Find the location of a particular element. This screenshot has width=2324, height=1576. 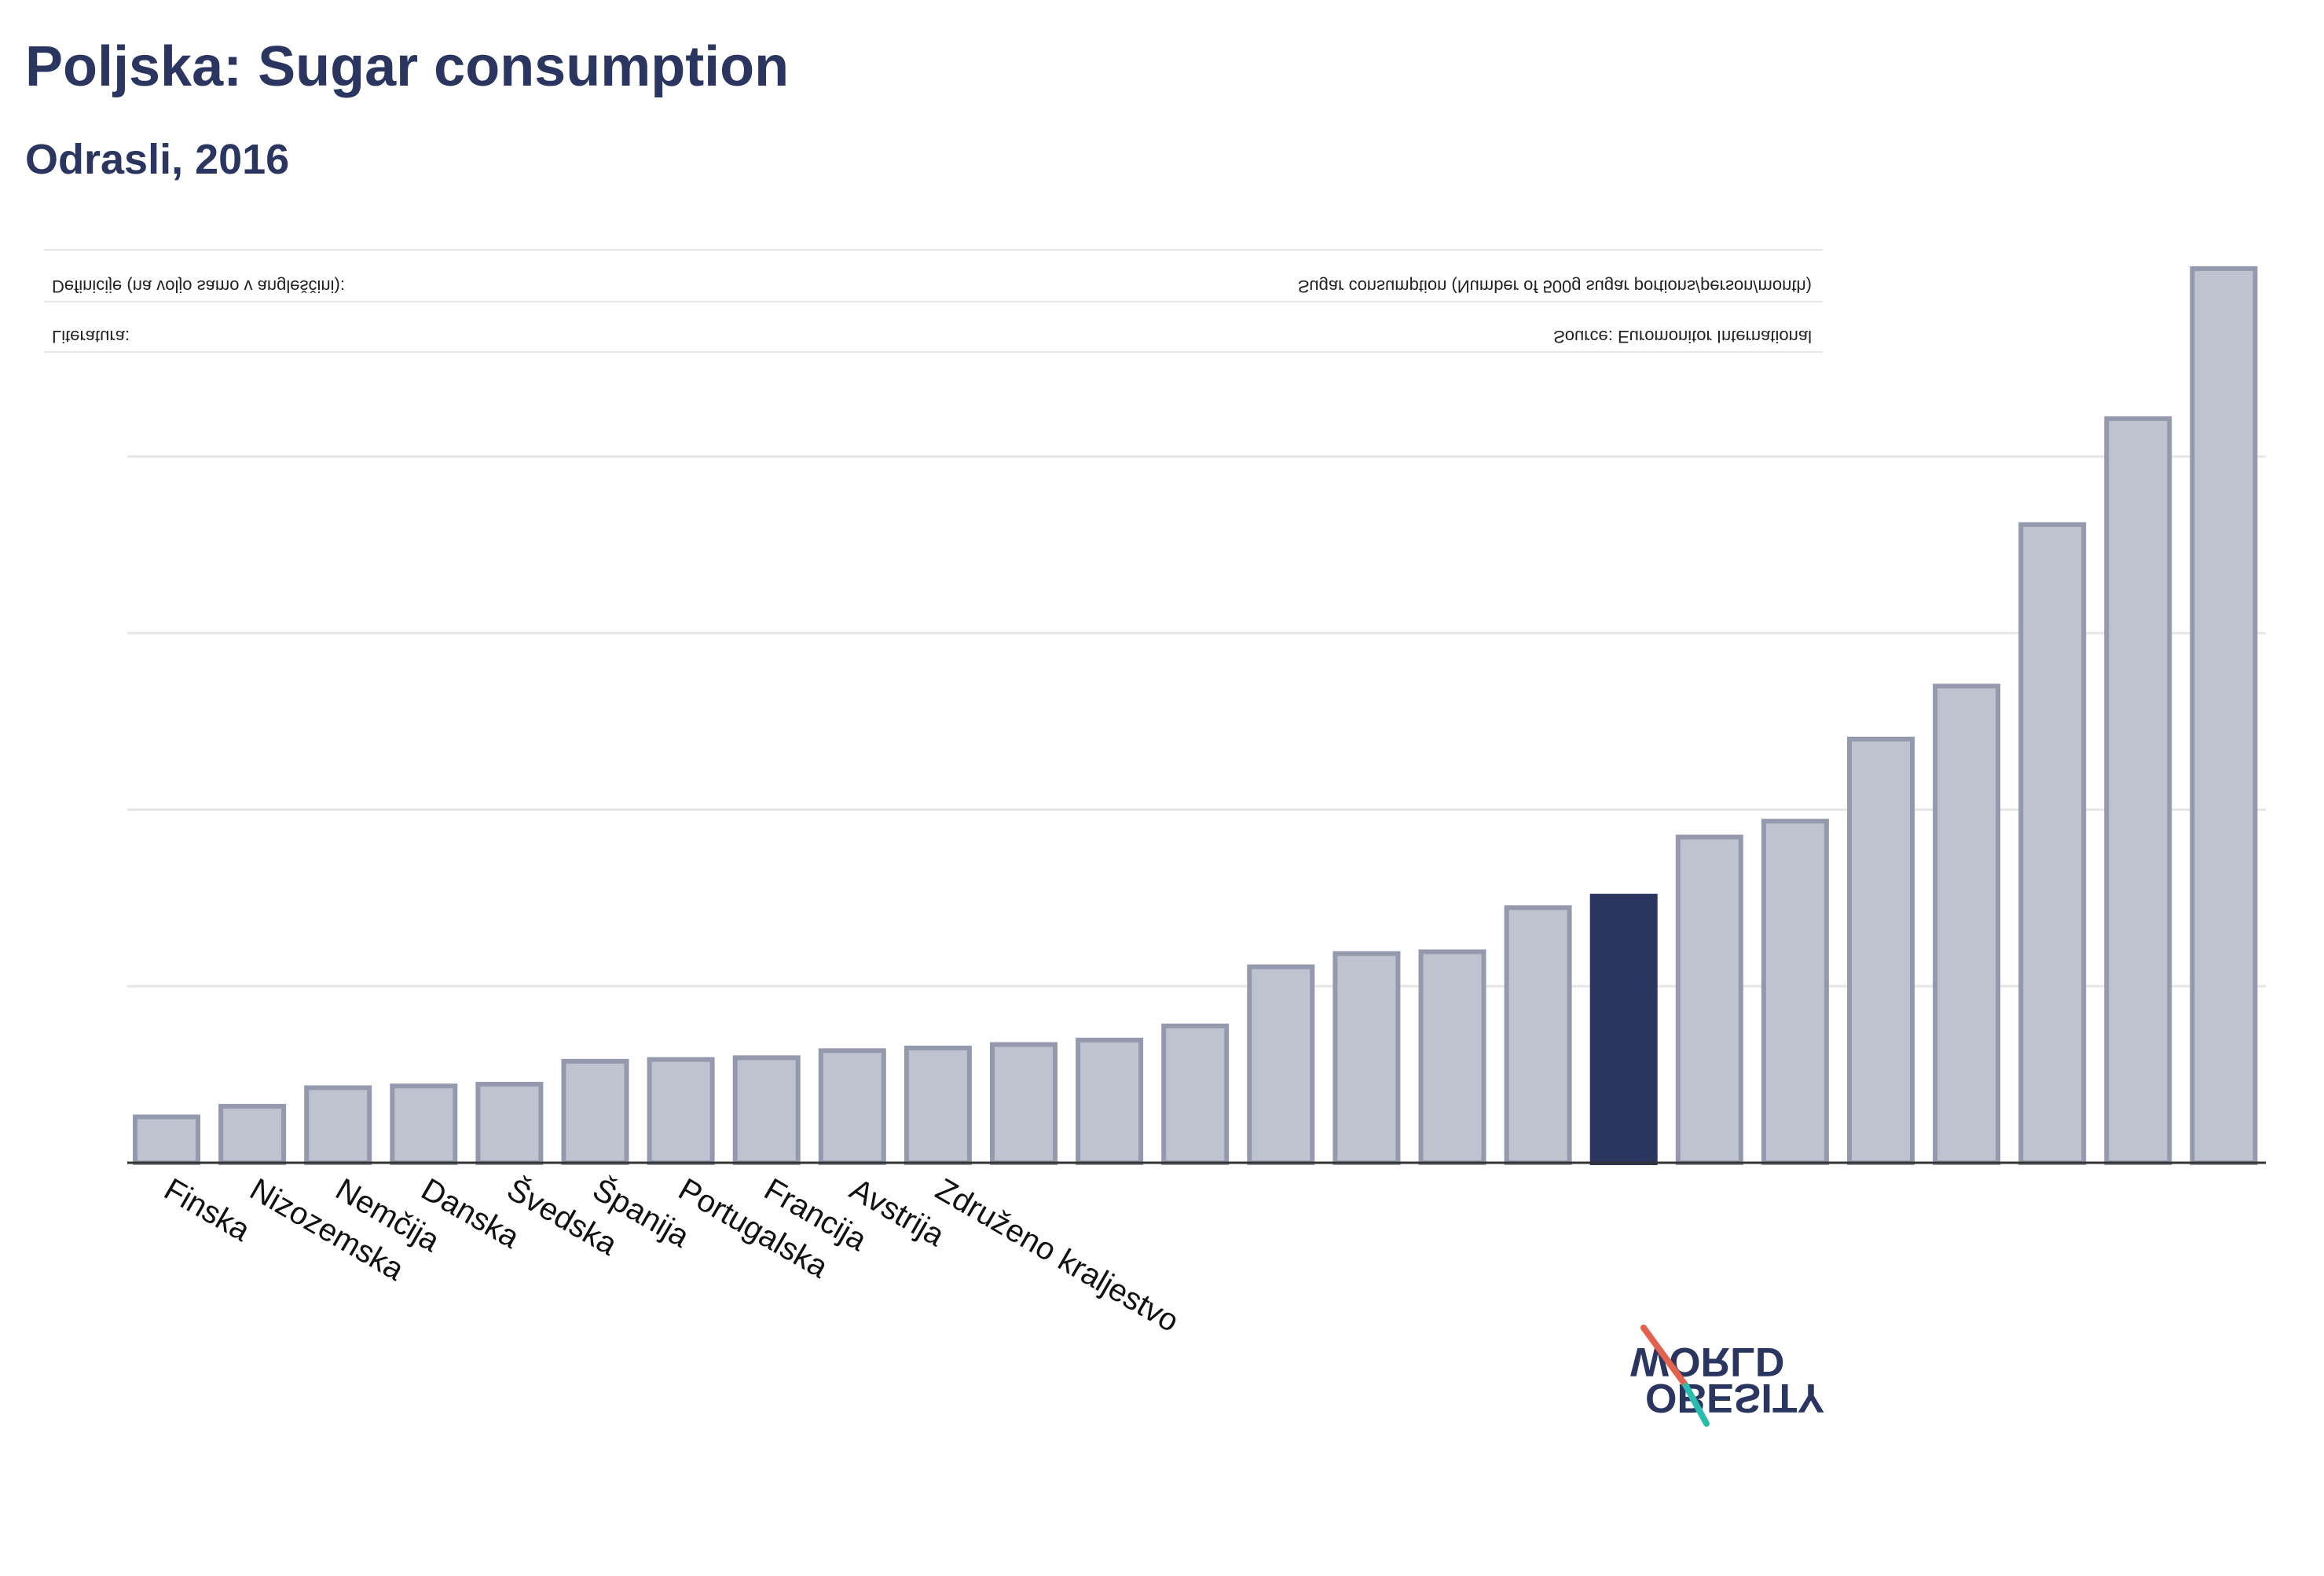

logo-obesity-text: OBESITY is located at coordinates (1734, 1397).